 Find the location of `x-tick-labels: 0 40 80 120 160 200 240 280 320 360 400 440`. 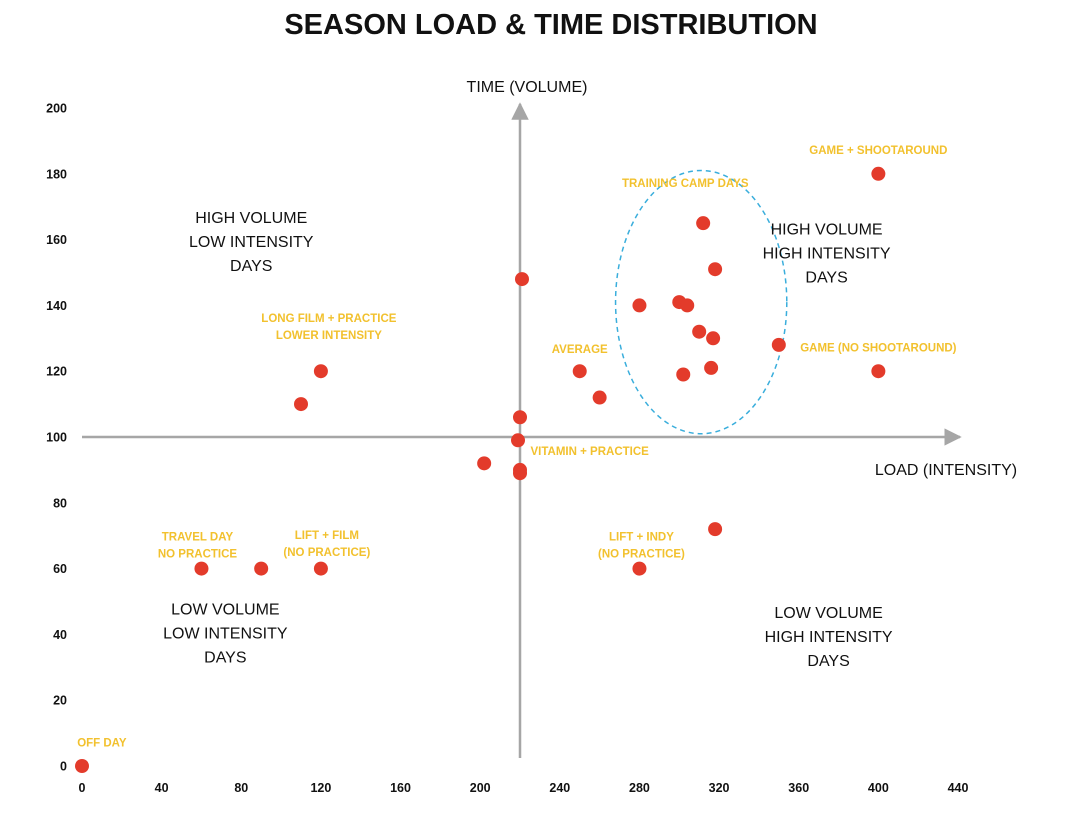

x-tick-labels: 0 40 80 120 160 200 240 280 320 360 400 440 is located at coordinates (524, 788).